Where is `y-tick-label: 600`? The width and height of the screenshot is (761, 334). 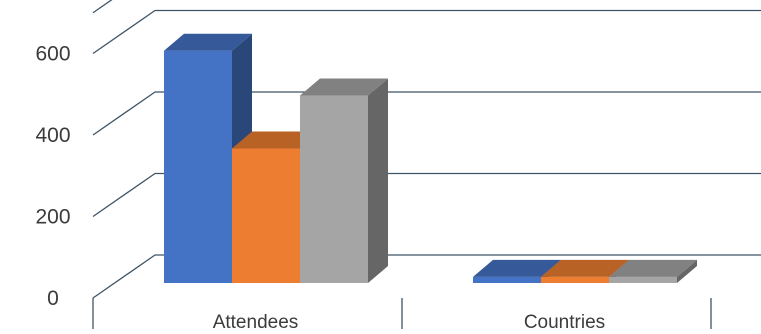
y-tick-label: 600 is located at coordinates (52, 54).